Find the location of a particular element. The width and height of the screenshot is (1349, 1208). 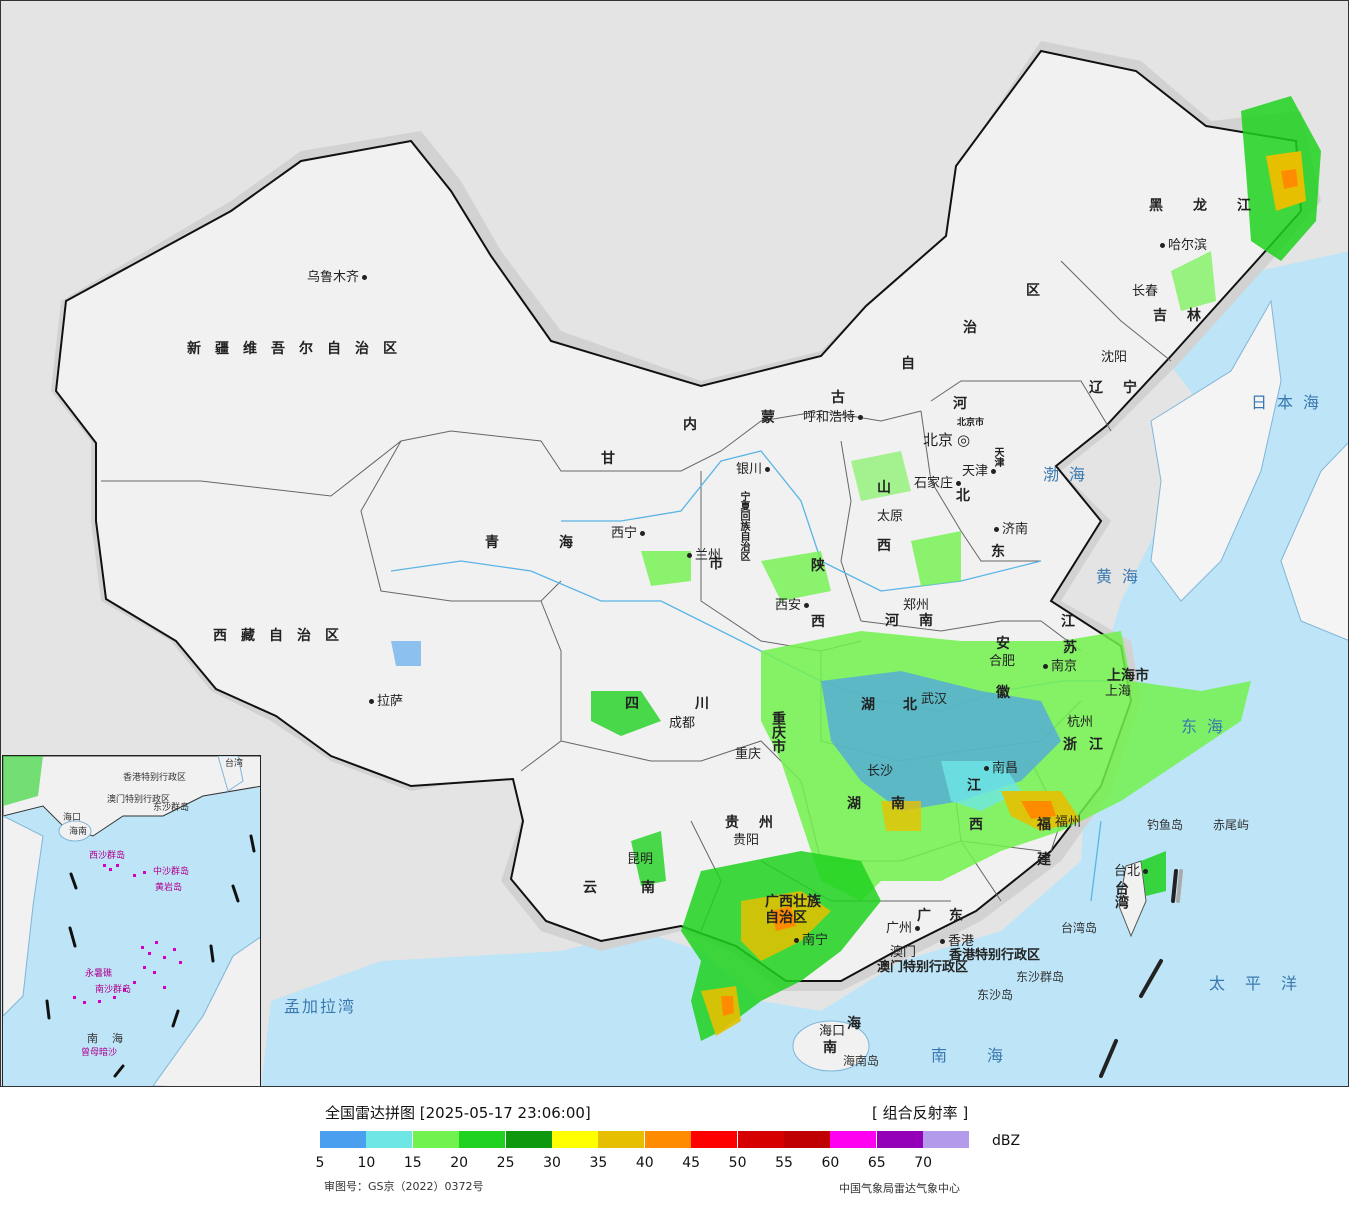

city-taiyuan: 太原 is located at coordinates (890, 516).